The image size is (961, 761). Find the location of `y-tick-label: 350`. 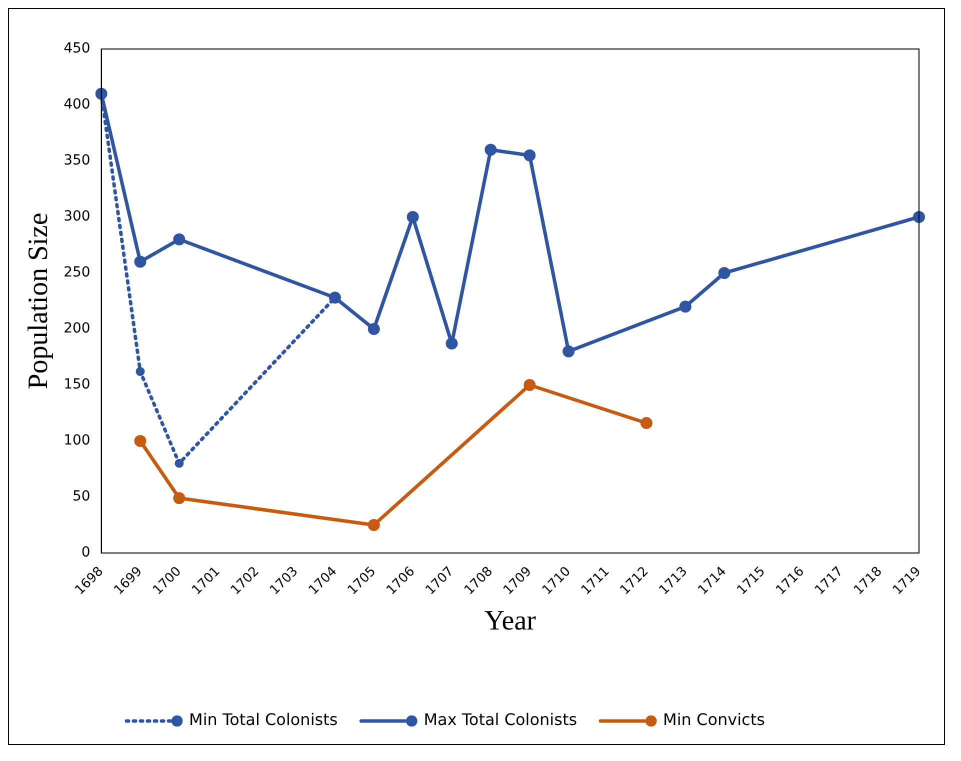

y-tick-label: 350 is located at coordinates (77, 160).